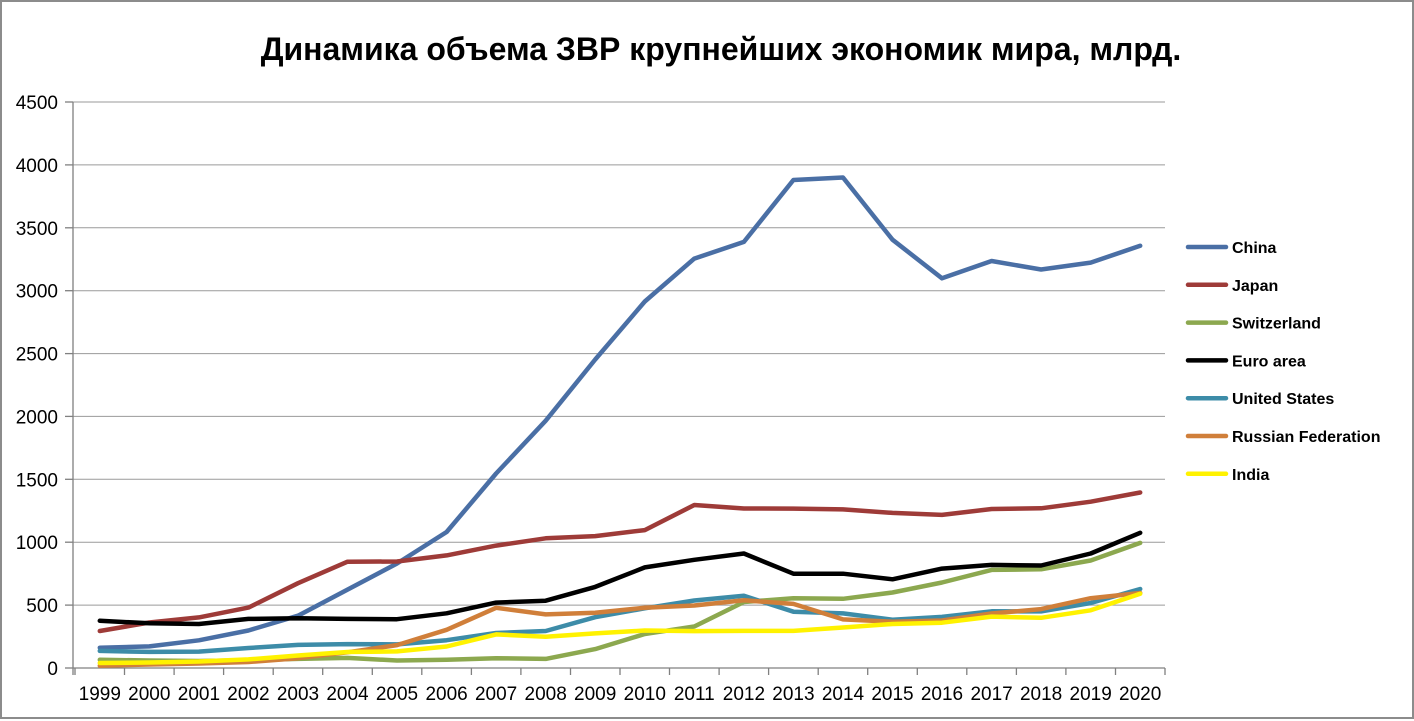  I want to click on y-axis-labels: 4500 4000 3500 3000 2500 2000 1500 1000 500 0, so click(37, 386).